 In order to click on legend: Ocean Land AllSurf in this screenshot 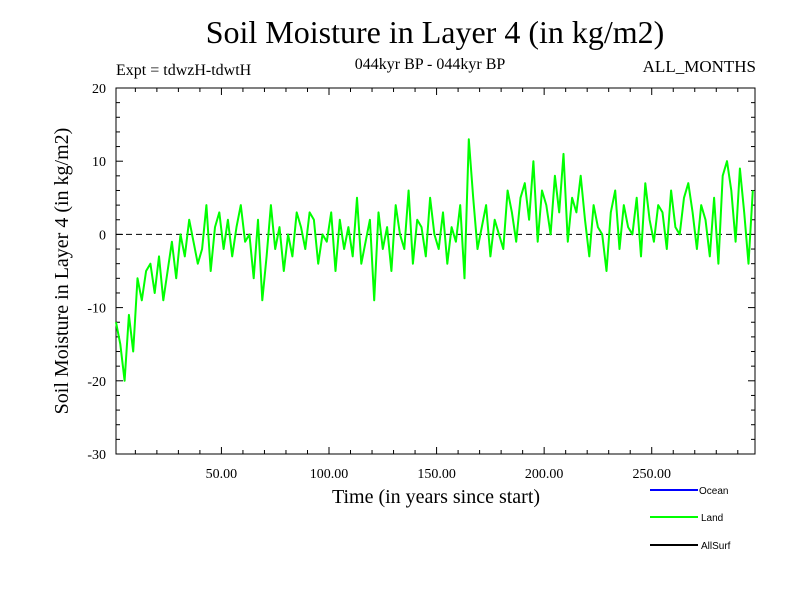, I will do `click(690, 519)`.